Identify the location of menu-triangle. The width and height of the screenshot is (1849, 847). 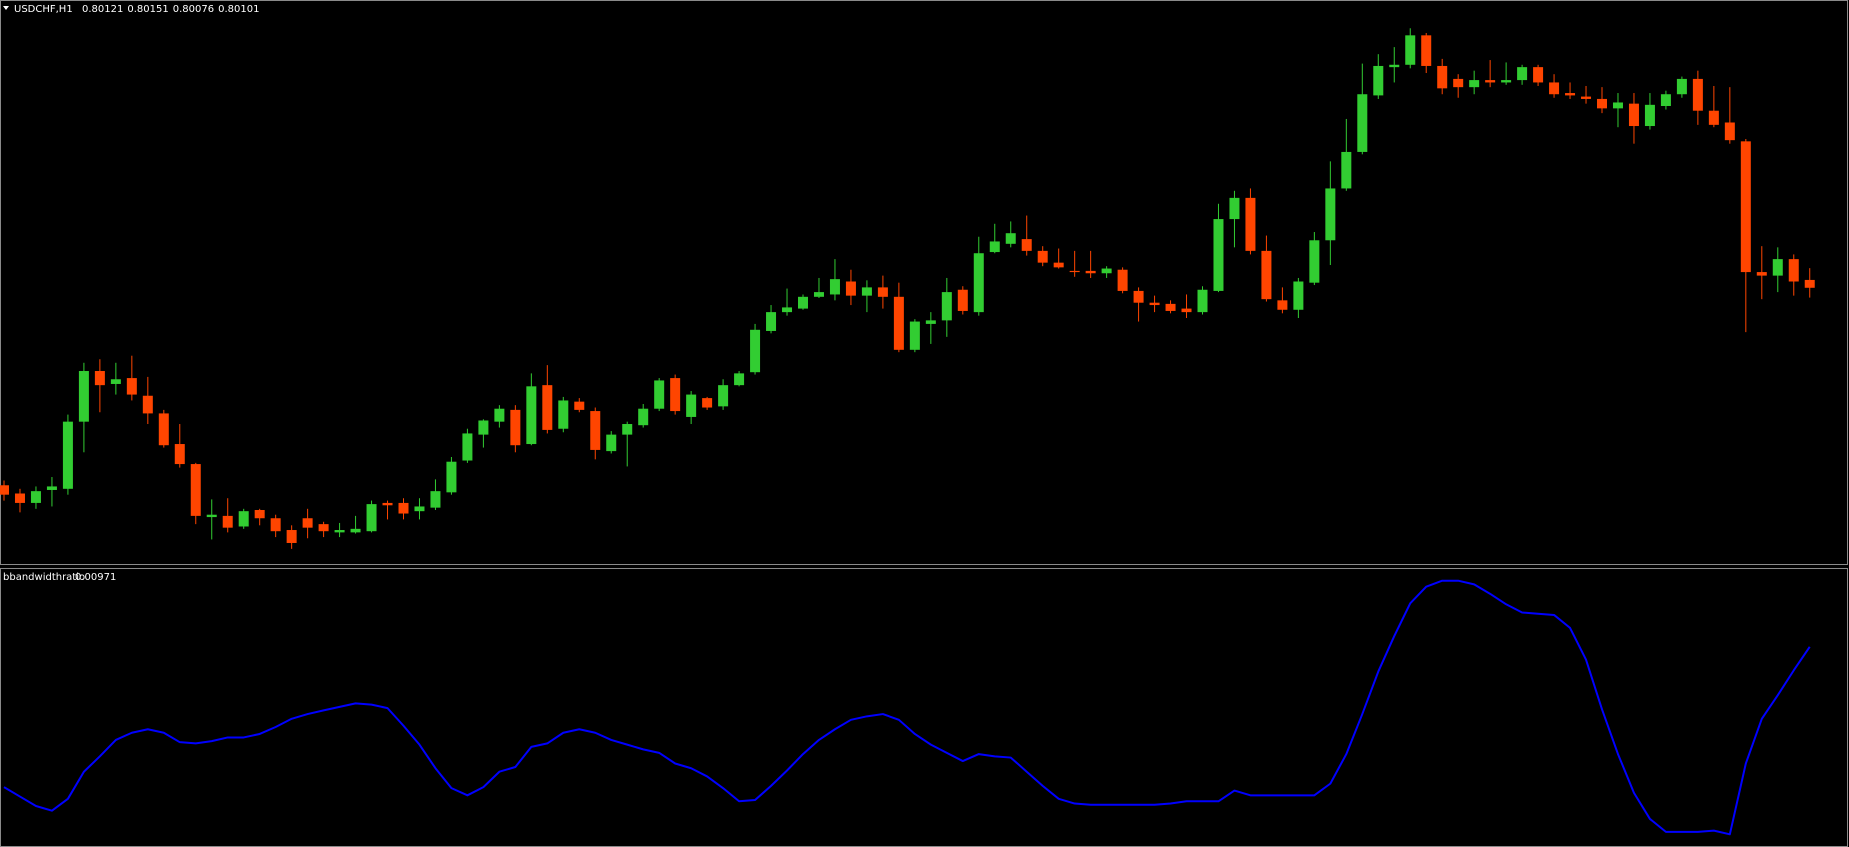
(6, 8).